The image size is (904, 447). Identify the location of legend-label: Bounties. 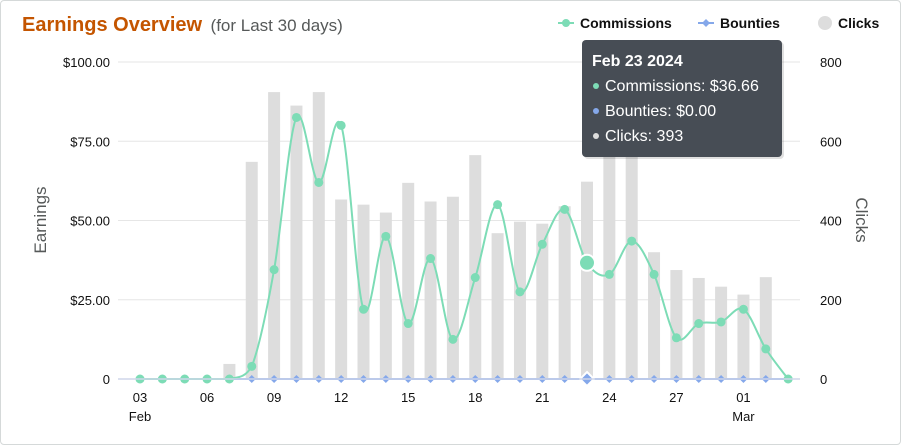
(750, 23).